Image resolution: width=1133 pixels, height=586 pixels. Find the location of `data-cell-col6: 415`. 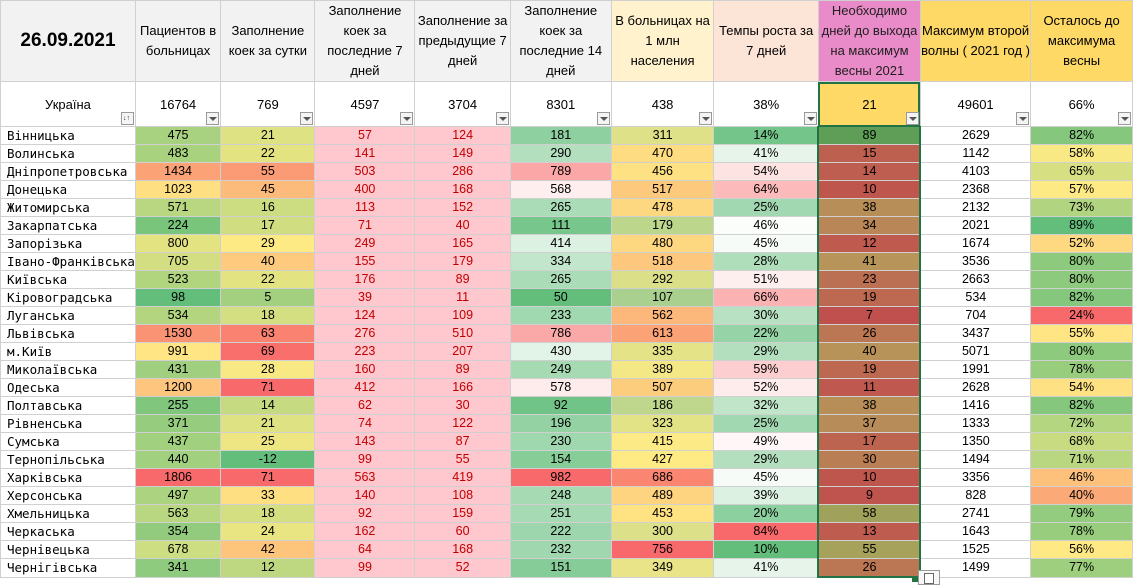

data-cell-col6: 415 is located at coordinates (662, 441).